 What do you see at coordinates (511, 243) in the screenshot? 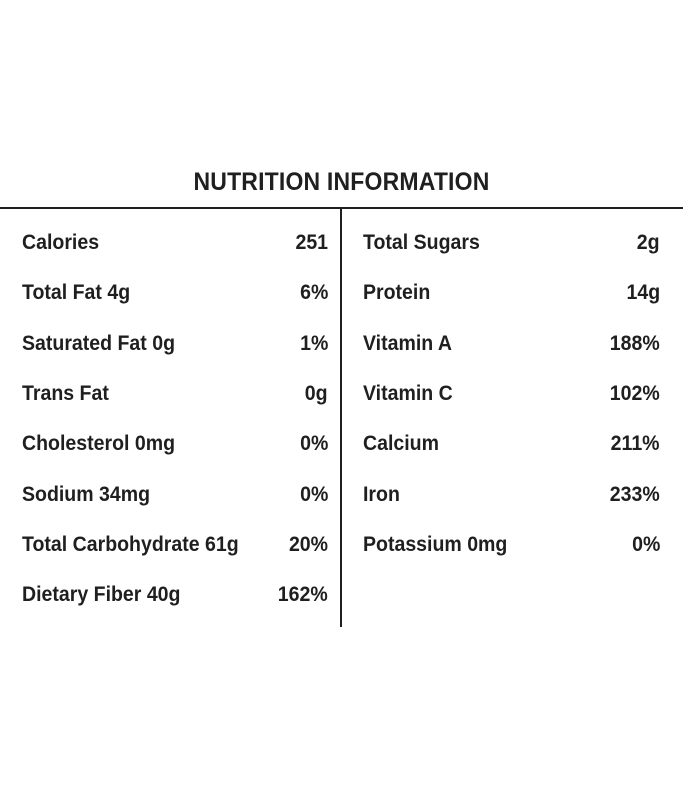
I see `nutrient-row-total-sugars: Total Sugars 2g` at bounding box center [511, 243].